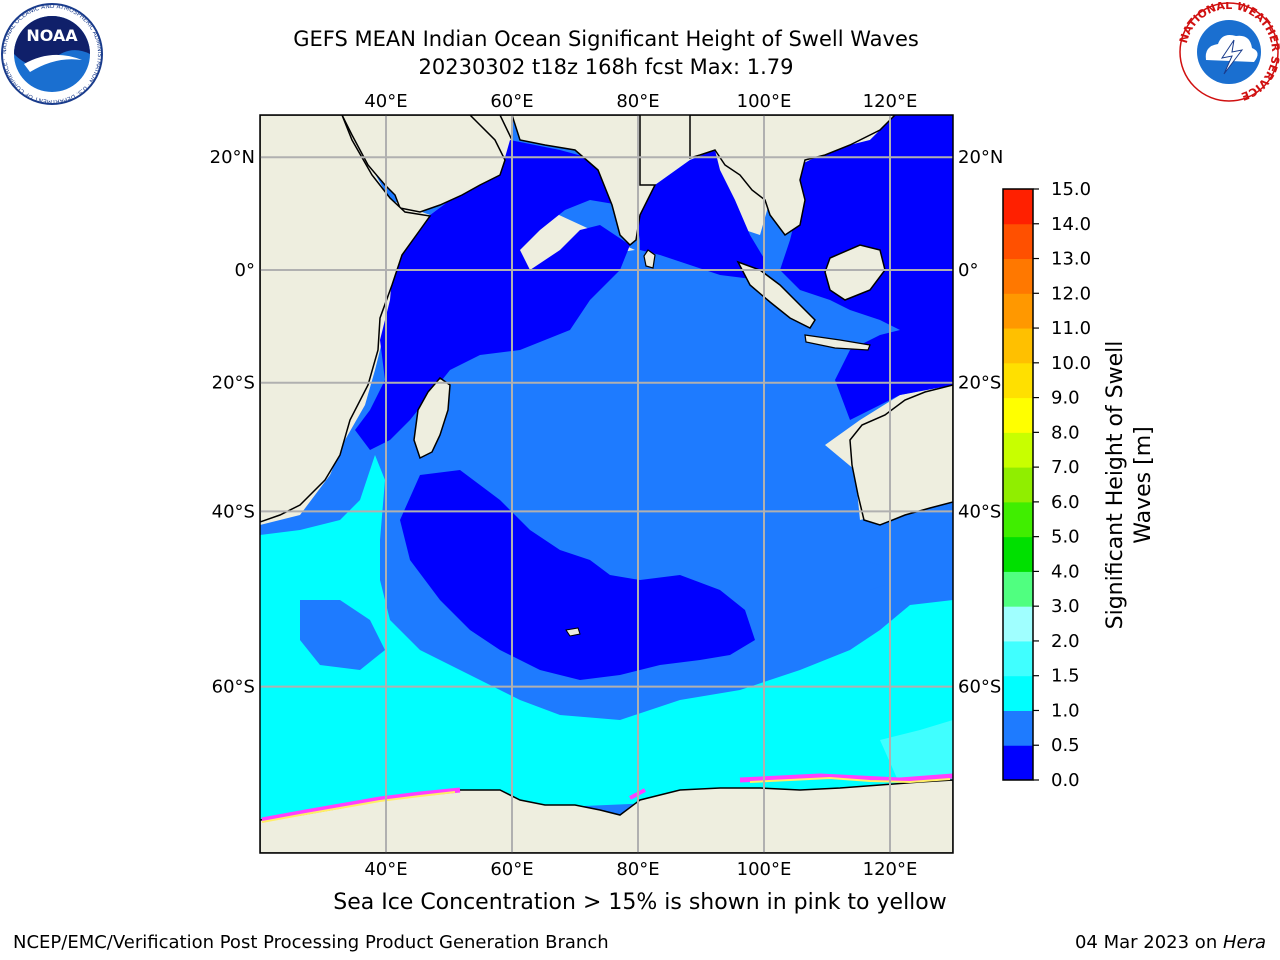 This screenshot has height=960, width=1280. I want to click on colorbar-tick-label: 14.0, so click(1071, 224).